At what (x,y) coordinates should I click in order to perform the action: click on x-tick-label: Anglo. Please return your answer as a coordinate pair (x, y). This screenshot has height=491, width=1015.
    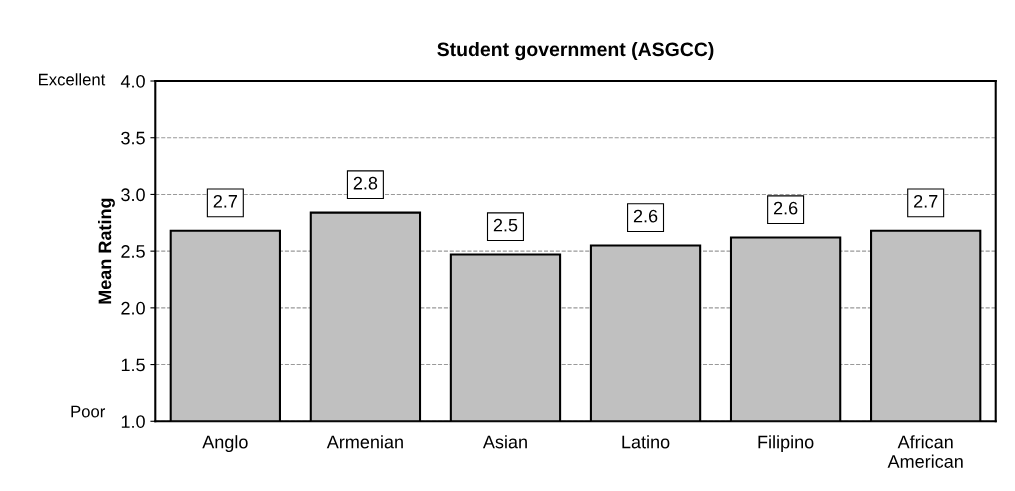
    Looking at the image, I should click on (225, 443).